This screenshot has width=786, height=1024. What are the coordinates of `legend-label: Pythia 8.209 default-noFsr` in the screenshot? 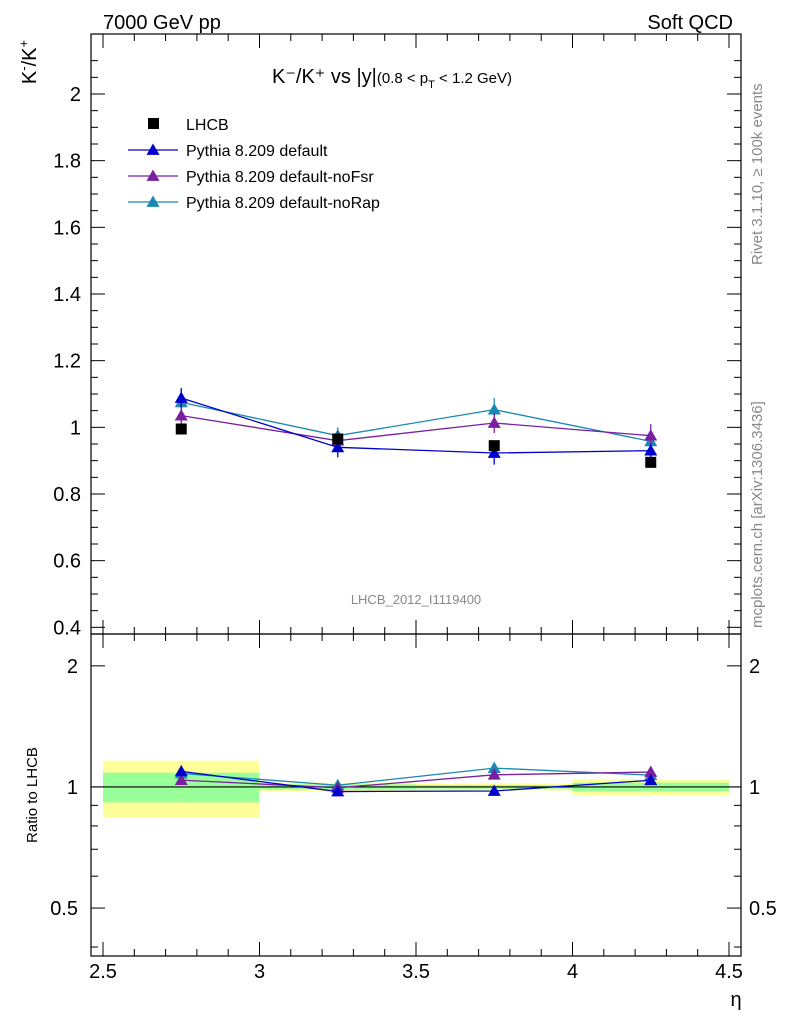 It's located at (280, 177).